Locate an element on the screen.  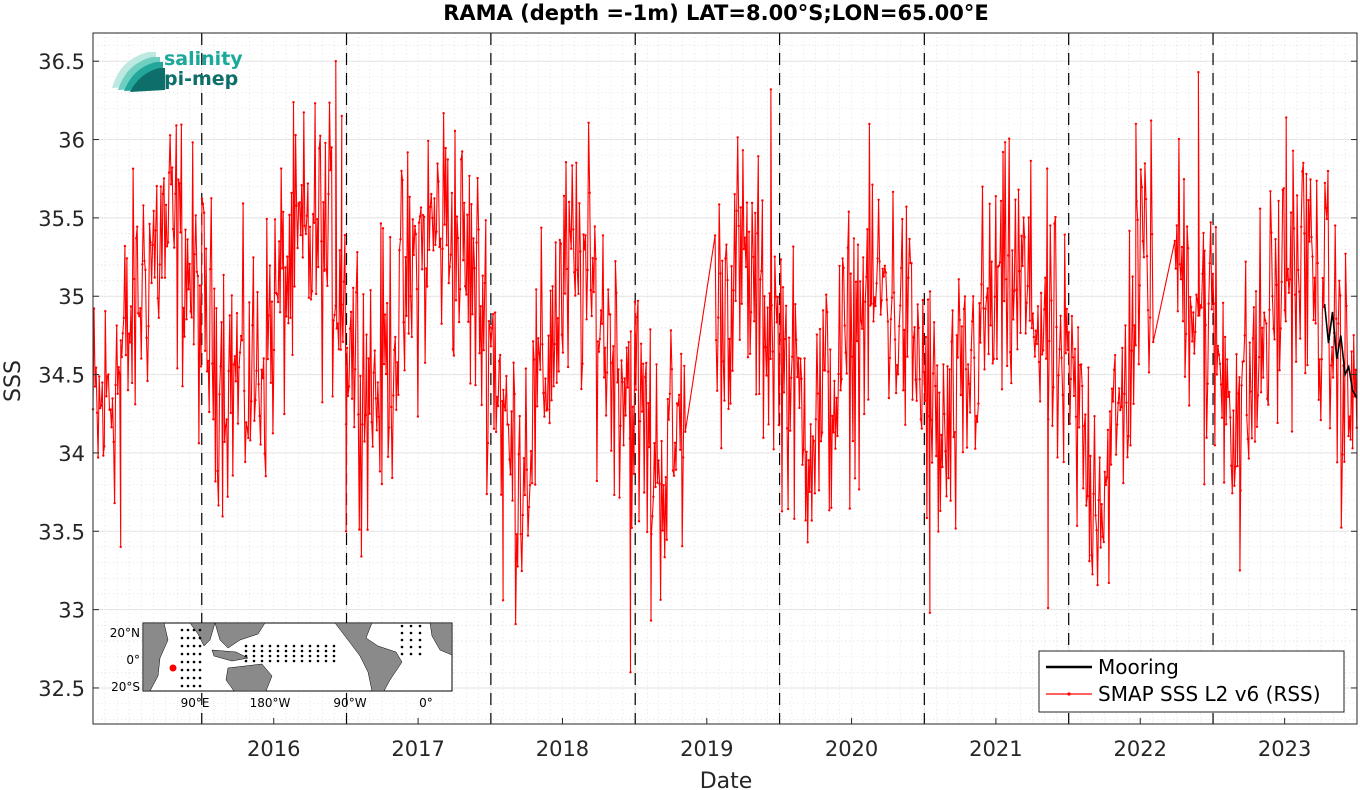
y-tick-label: 36.5 is located at coordinates (61, 62).